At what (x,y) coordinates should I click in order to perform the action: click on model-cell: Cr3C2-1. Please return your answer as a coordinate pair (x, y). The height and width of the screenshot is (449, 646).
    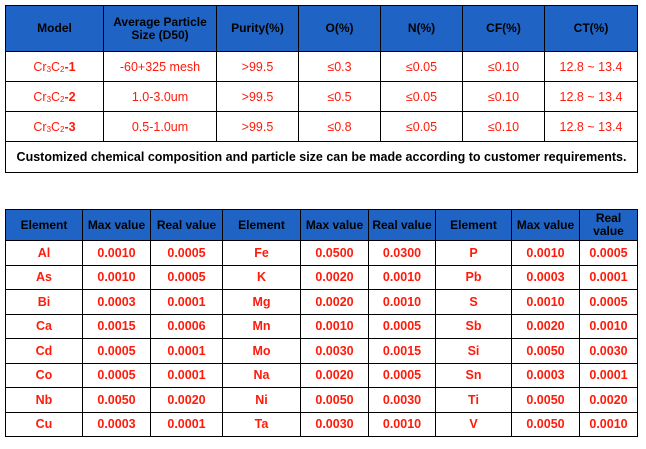
    Looking at the image, I should click on (54, 66).